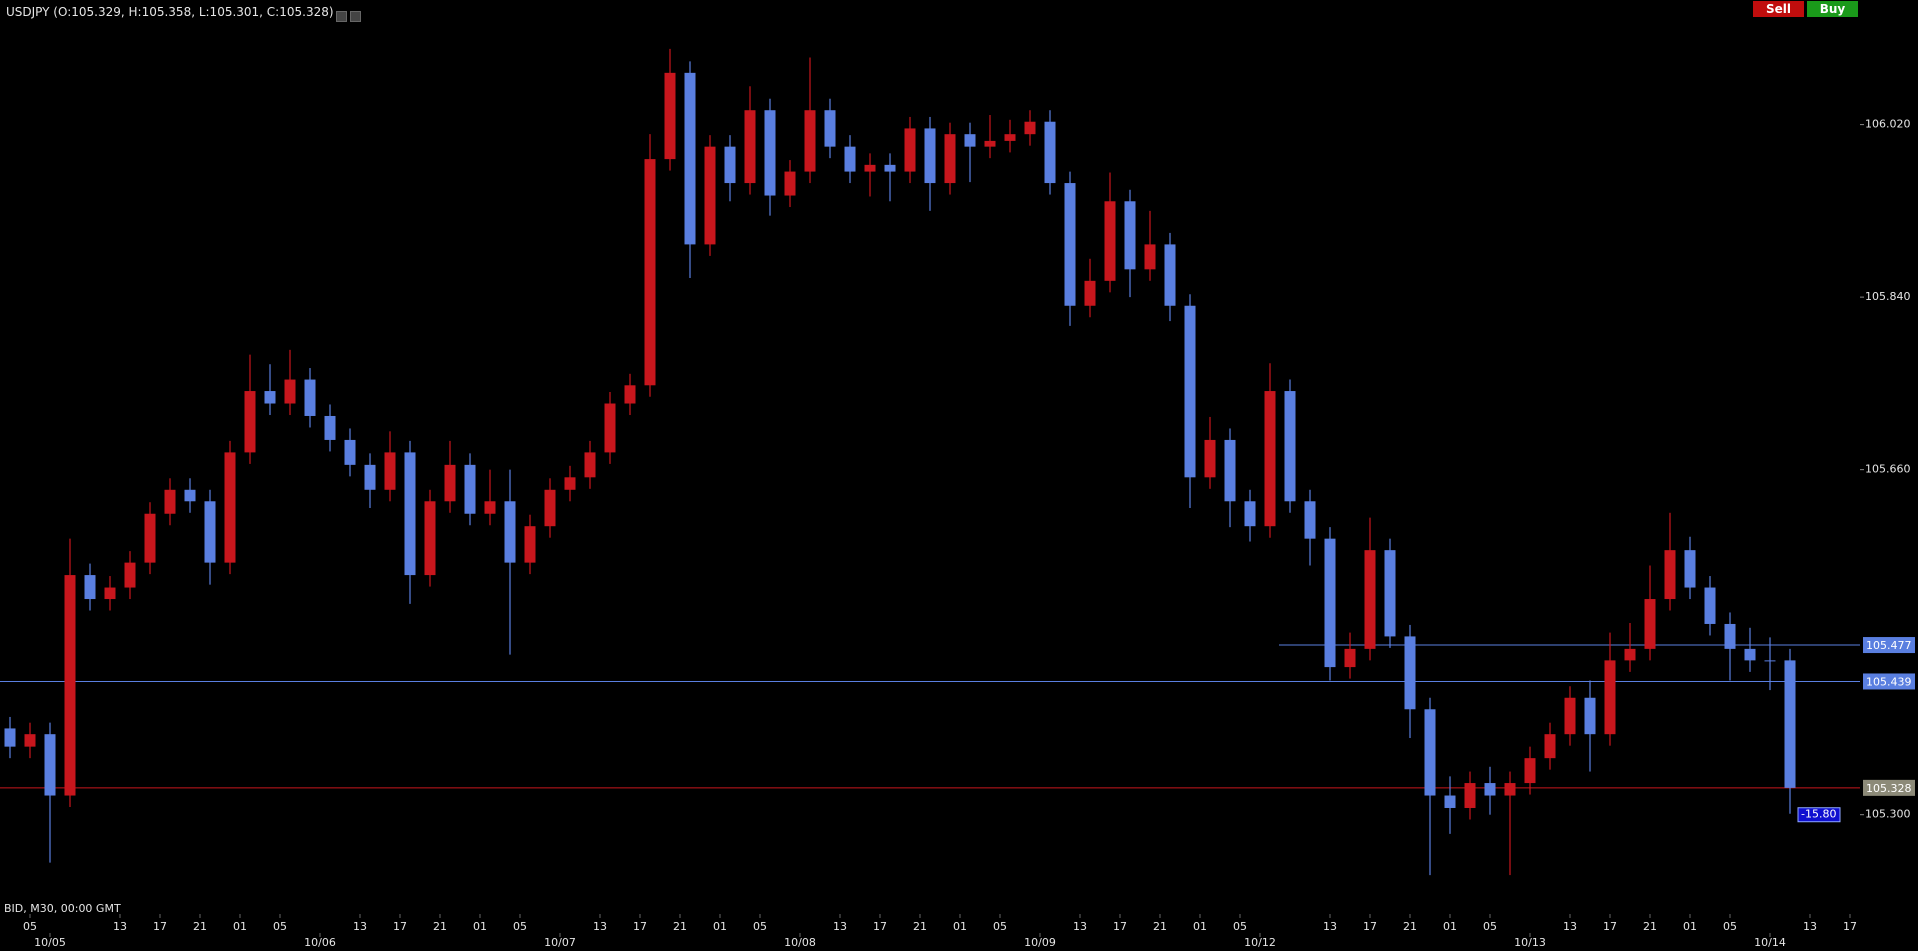 This screenshot has width=1918, height=951. Describe the element at coordinates (800, 942) in the screenshot. I see `date-label: 10/08` at that location.